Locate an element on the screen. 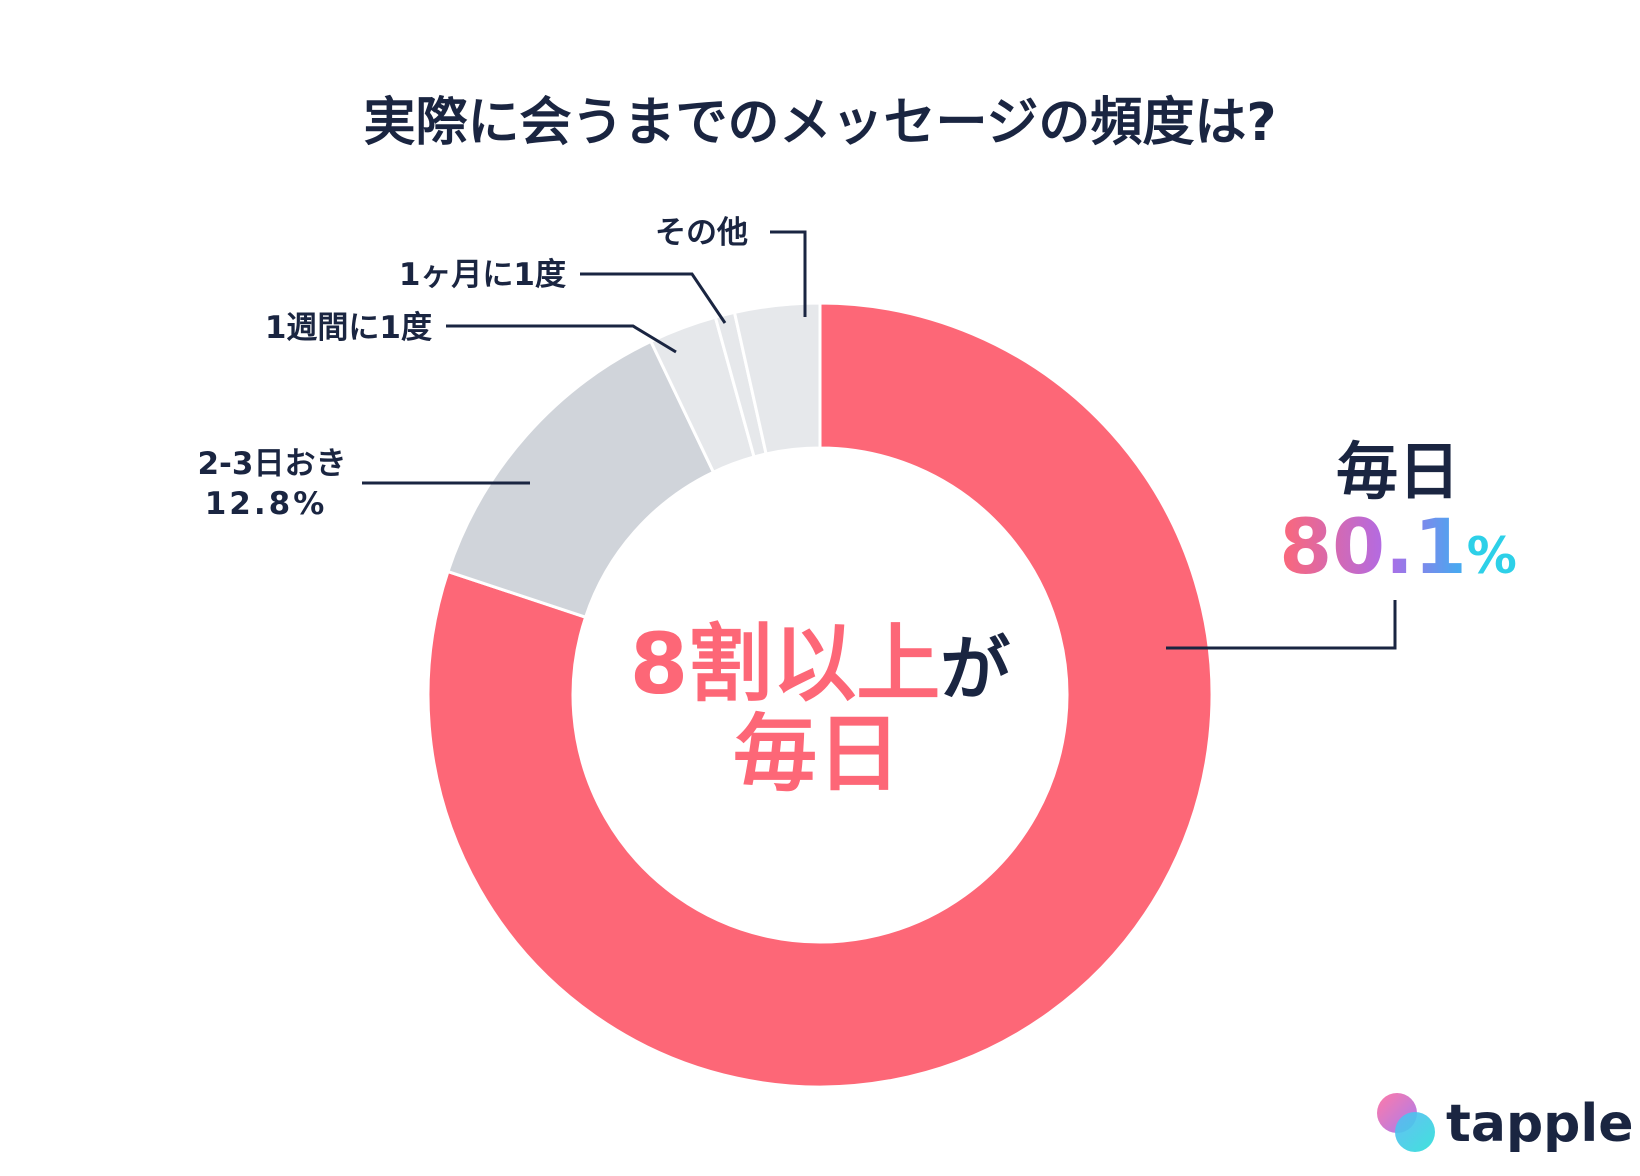 The width and height of the screenshot is (1640, 1176). center-highlight: 8割以上 is located at coordinates (785, 664).